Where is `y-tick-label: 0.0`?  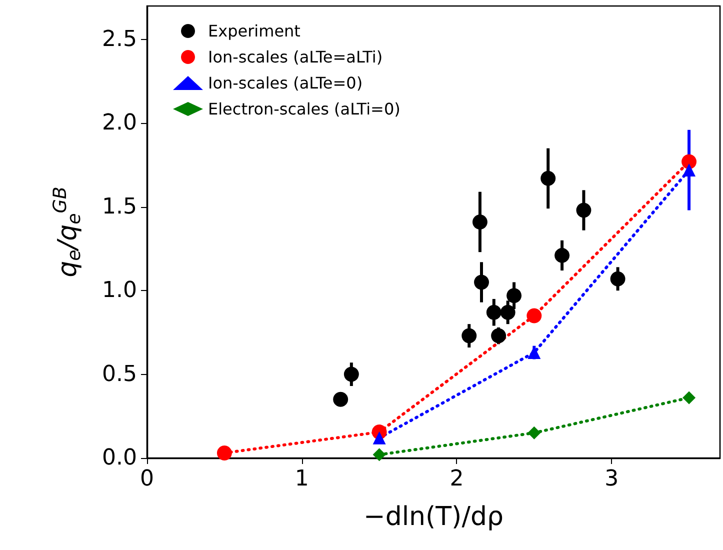 y-tick-label: 0.0 is located at coordinates (119, 458).